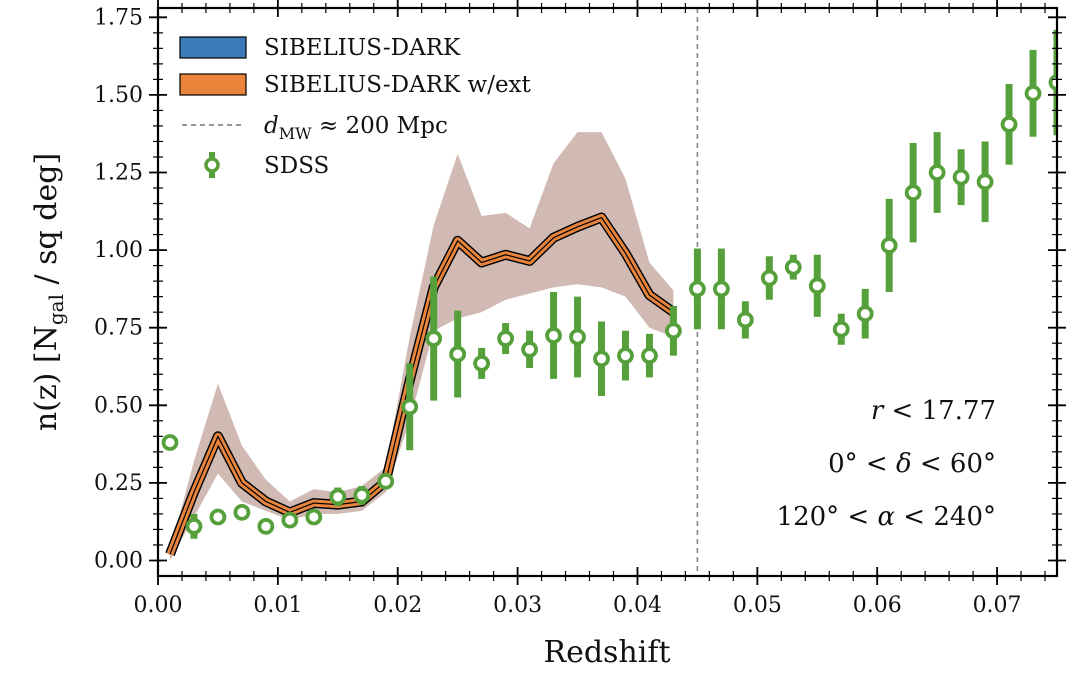  I want to click on legend-entry-sibelius-dark: SIBELIUS-DARK, so click(320, 48).